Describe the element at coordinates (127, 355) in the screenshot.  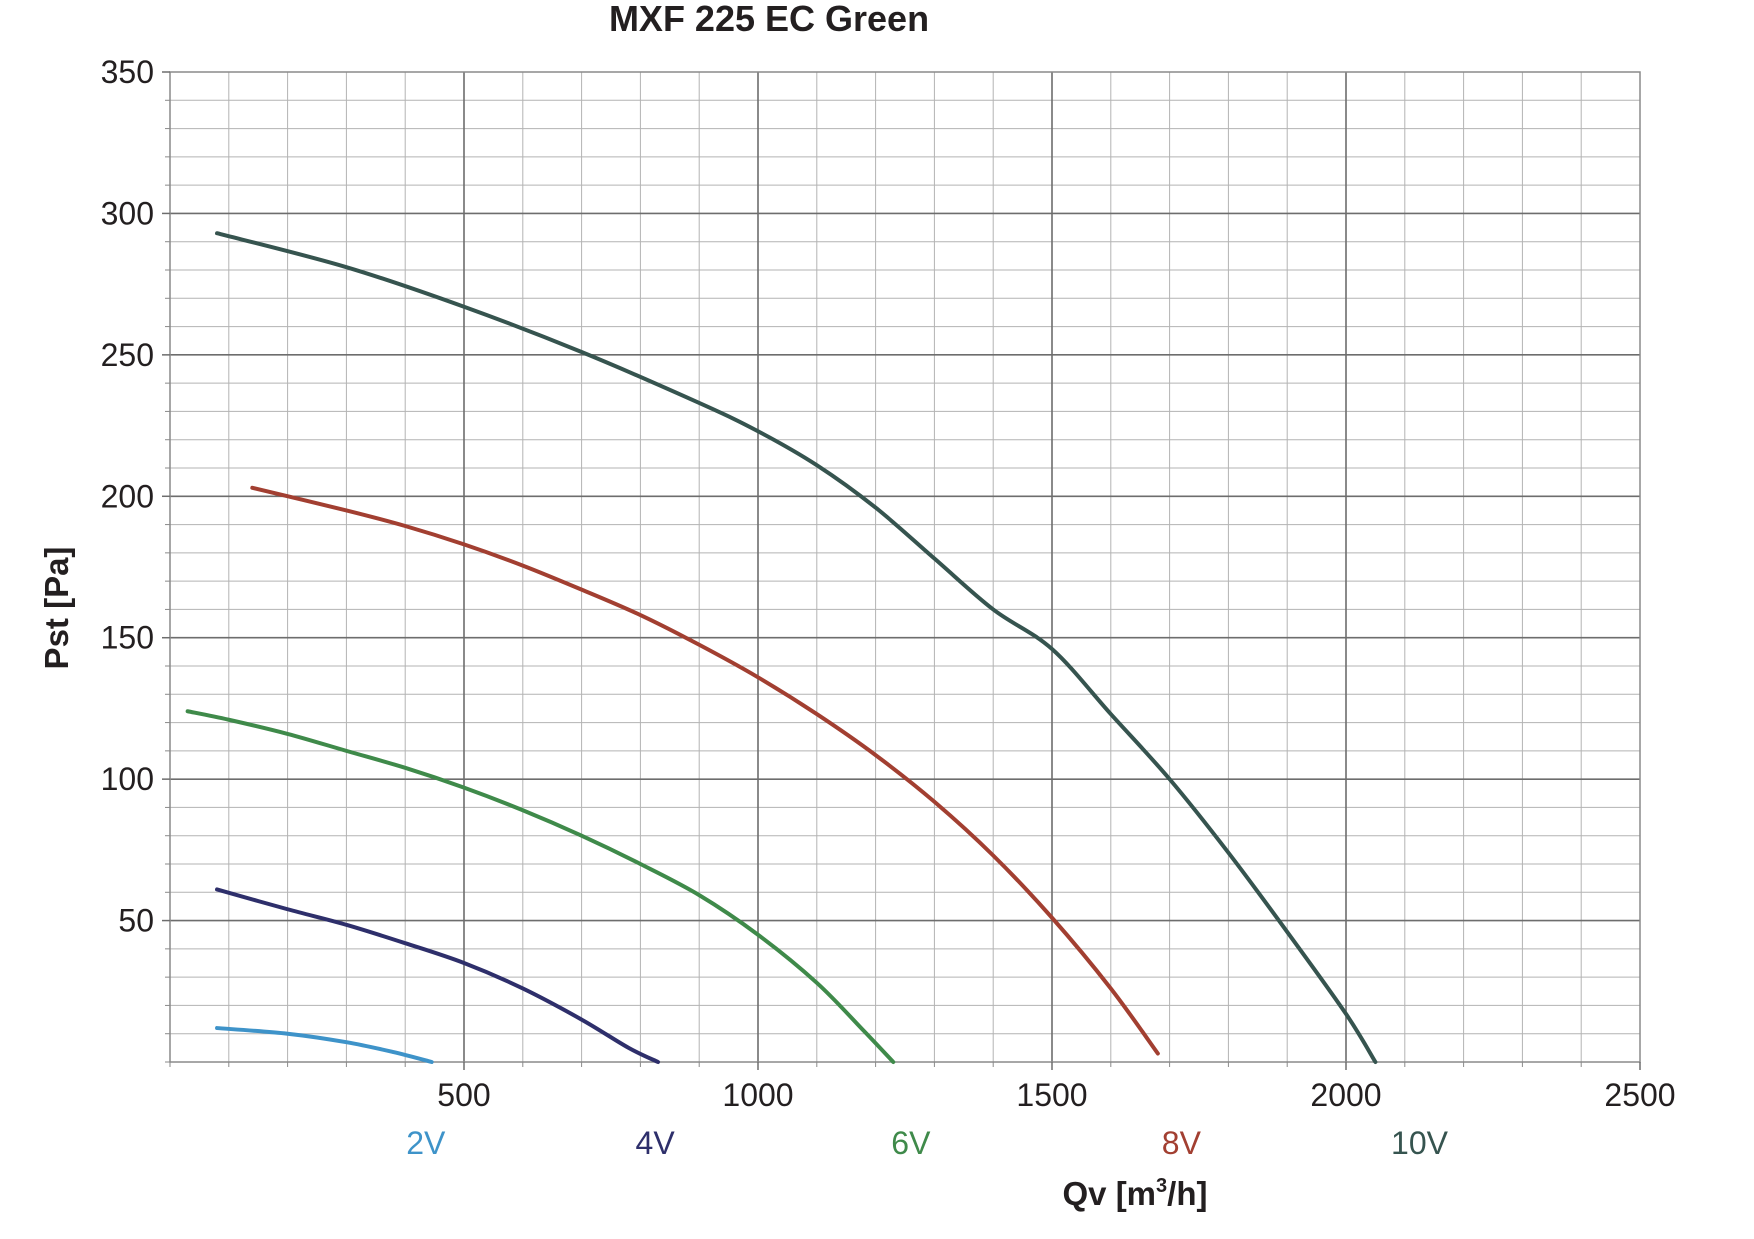
I see `y-tick-label: 250` at that location.